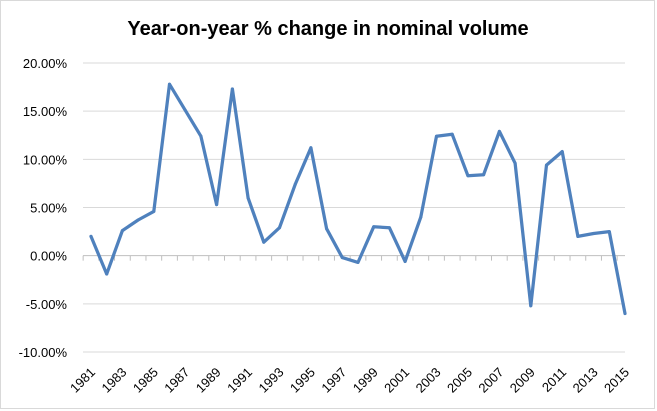  Describe the element at coordinates (490, 380) in the screenshot. I see `x-tick-label: 2007` at that location.